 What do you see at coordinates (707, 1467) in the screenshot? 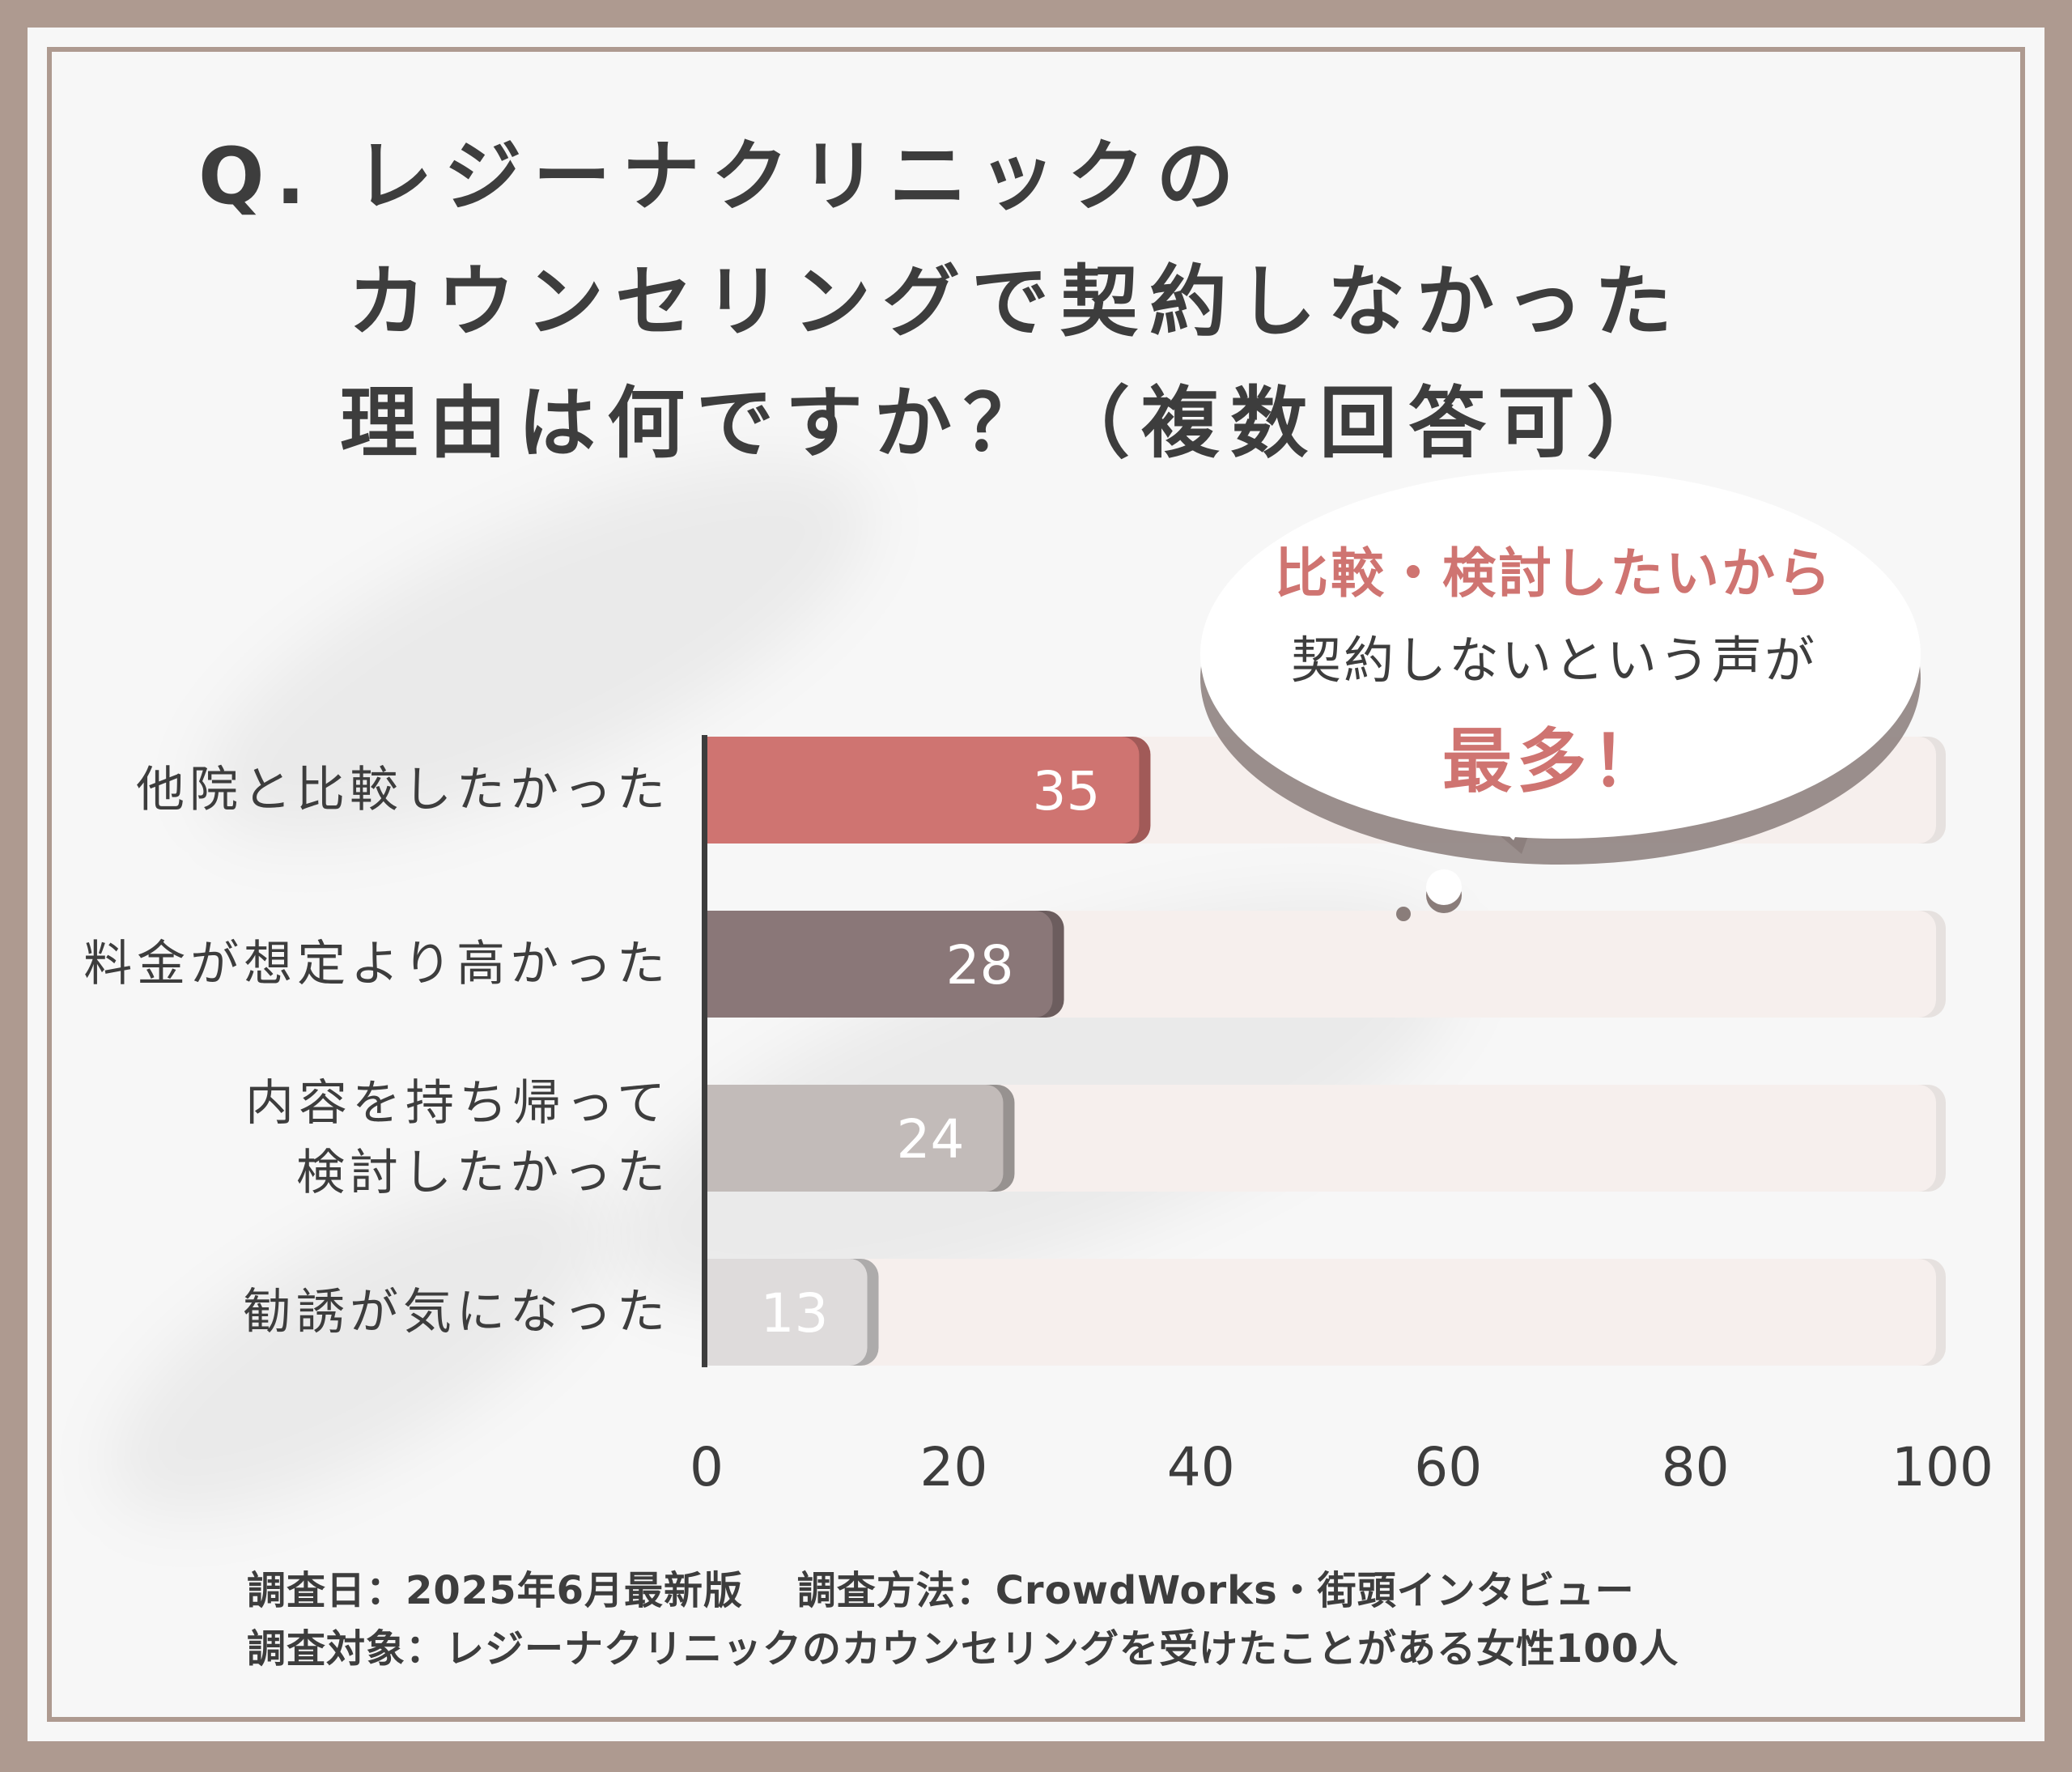
I see `x-tick-label: 0` at bounding box center [707, 1467].